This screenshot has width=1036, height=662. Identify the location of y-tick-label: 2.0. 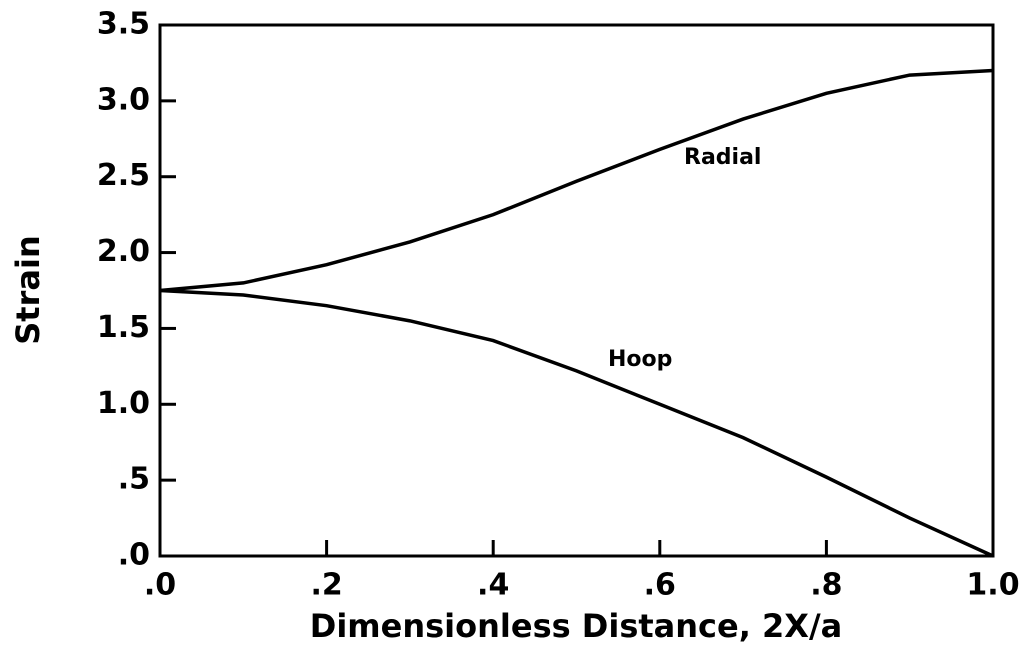
(123, 251).